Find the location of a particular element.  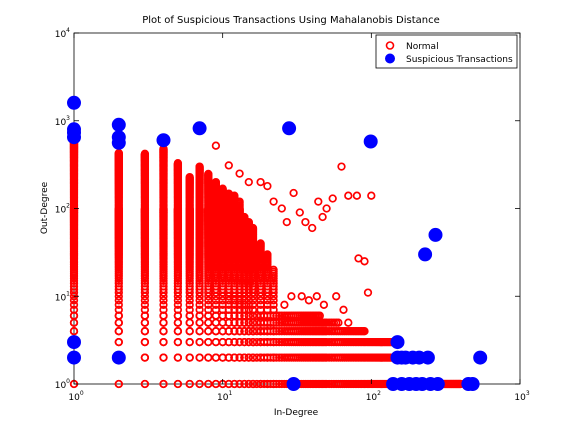

y-tick-label: 10² is located at coordinates (62, 209).